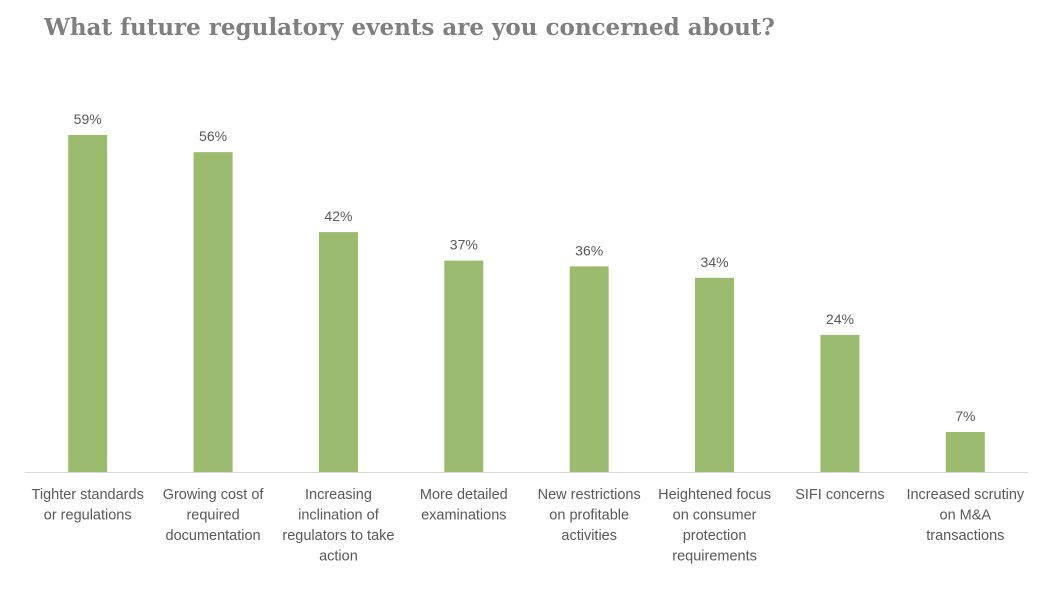 The height and width of the screenshot is (593, 1061). I want to click on category-label-line: on profitable, so click(589, 516).